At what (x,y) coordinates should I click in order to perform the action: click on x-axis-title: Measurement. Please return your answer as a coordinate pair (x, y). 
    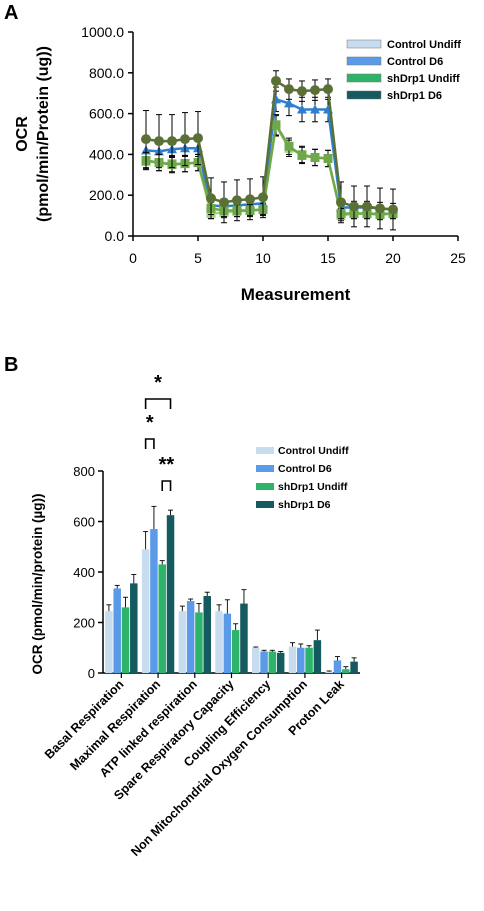
    Looking at the image, I should click on (296, 294).